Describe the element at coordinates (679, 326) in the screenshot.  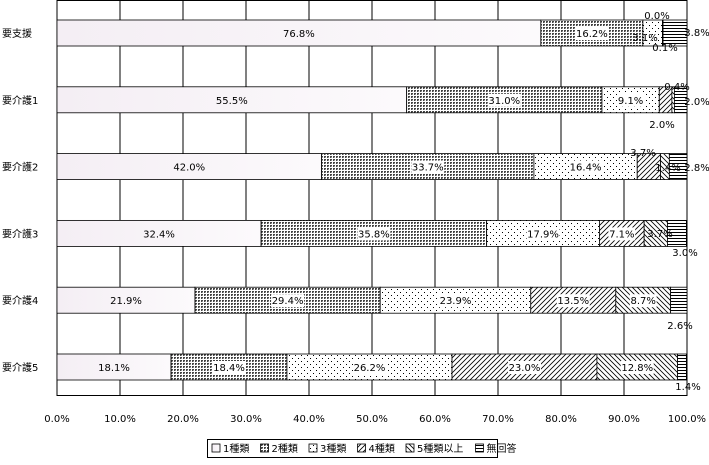
I see `data-label: 2.6%` at that location.